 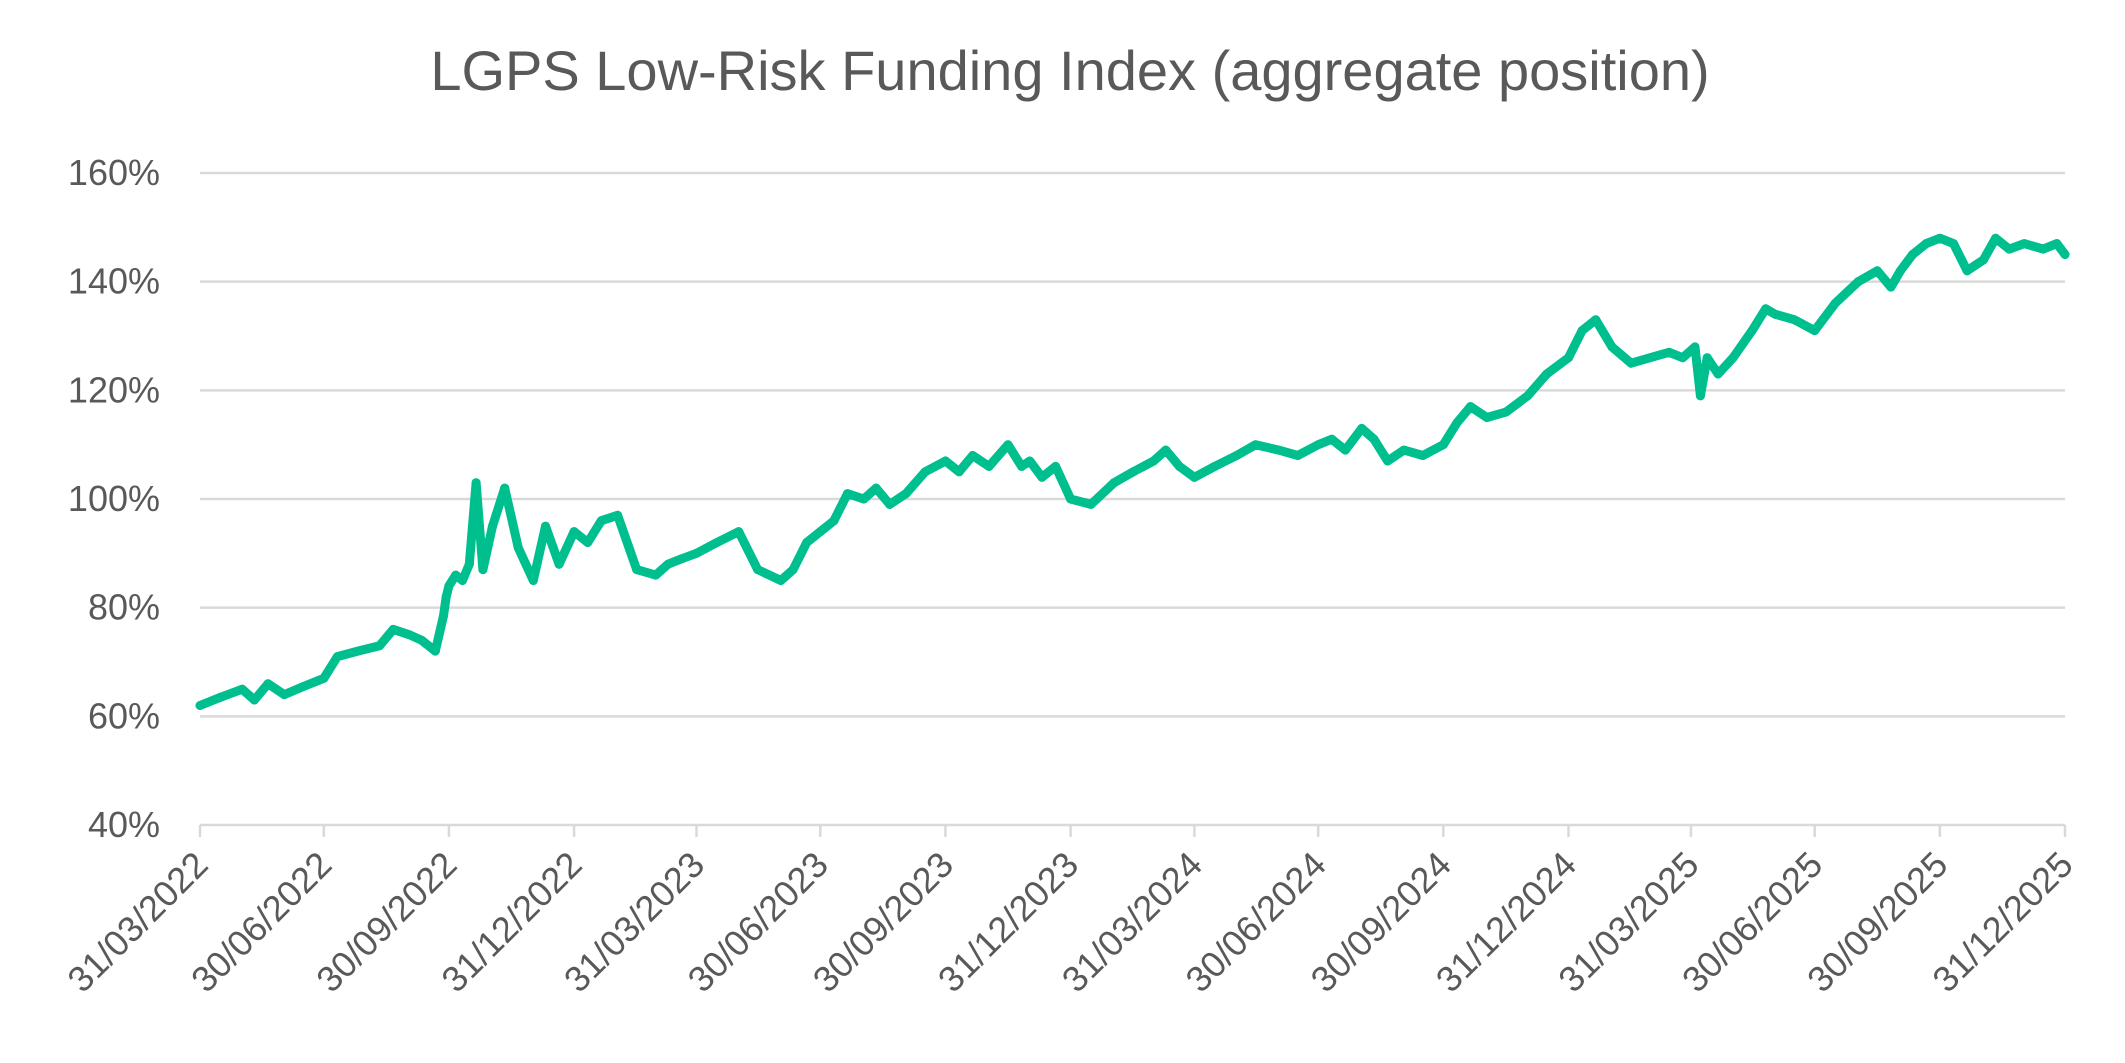 What do you see at coordinates (124, 824) in the screenshot?
I see `y-tick-label: 40%` at bounding box center [124, 824].